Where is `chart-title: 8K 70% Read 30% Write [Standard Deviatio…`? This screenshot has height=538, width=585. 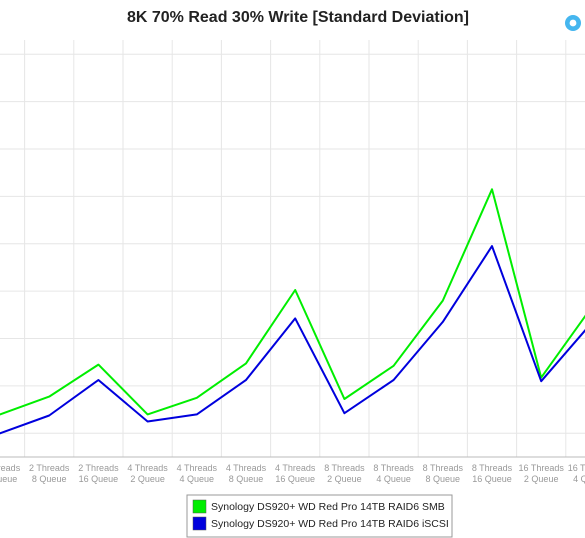
chart-title: 8K 70% Read 30% Write [Standard Deviatio… is located at coordinates (298, 17).